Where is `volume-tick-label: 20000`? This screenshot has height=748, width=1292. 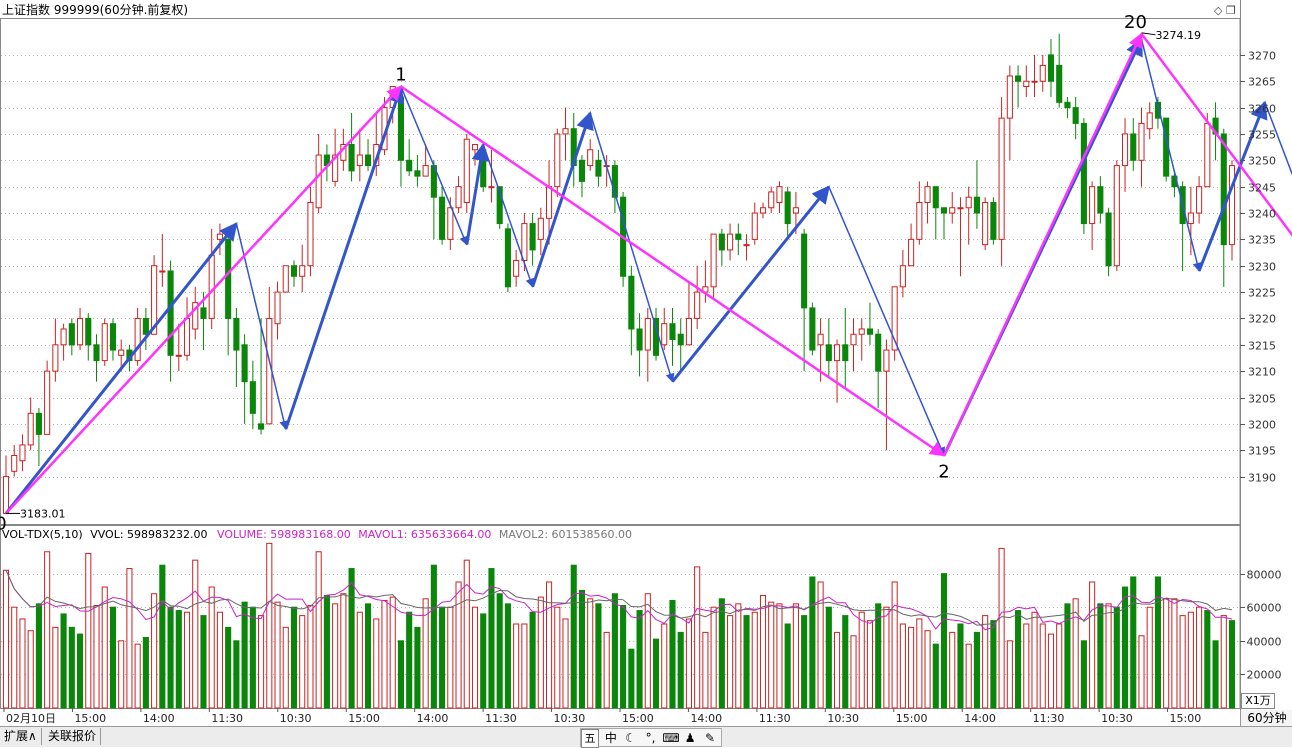 volume-tick-label: 20000 is located at coordinates (1264, 675).